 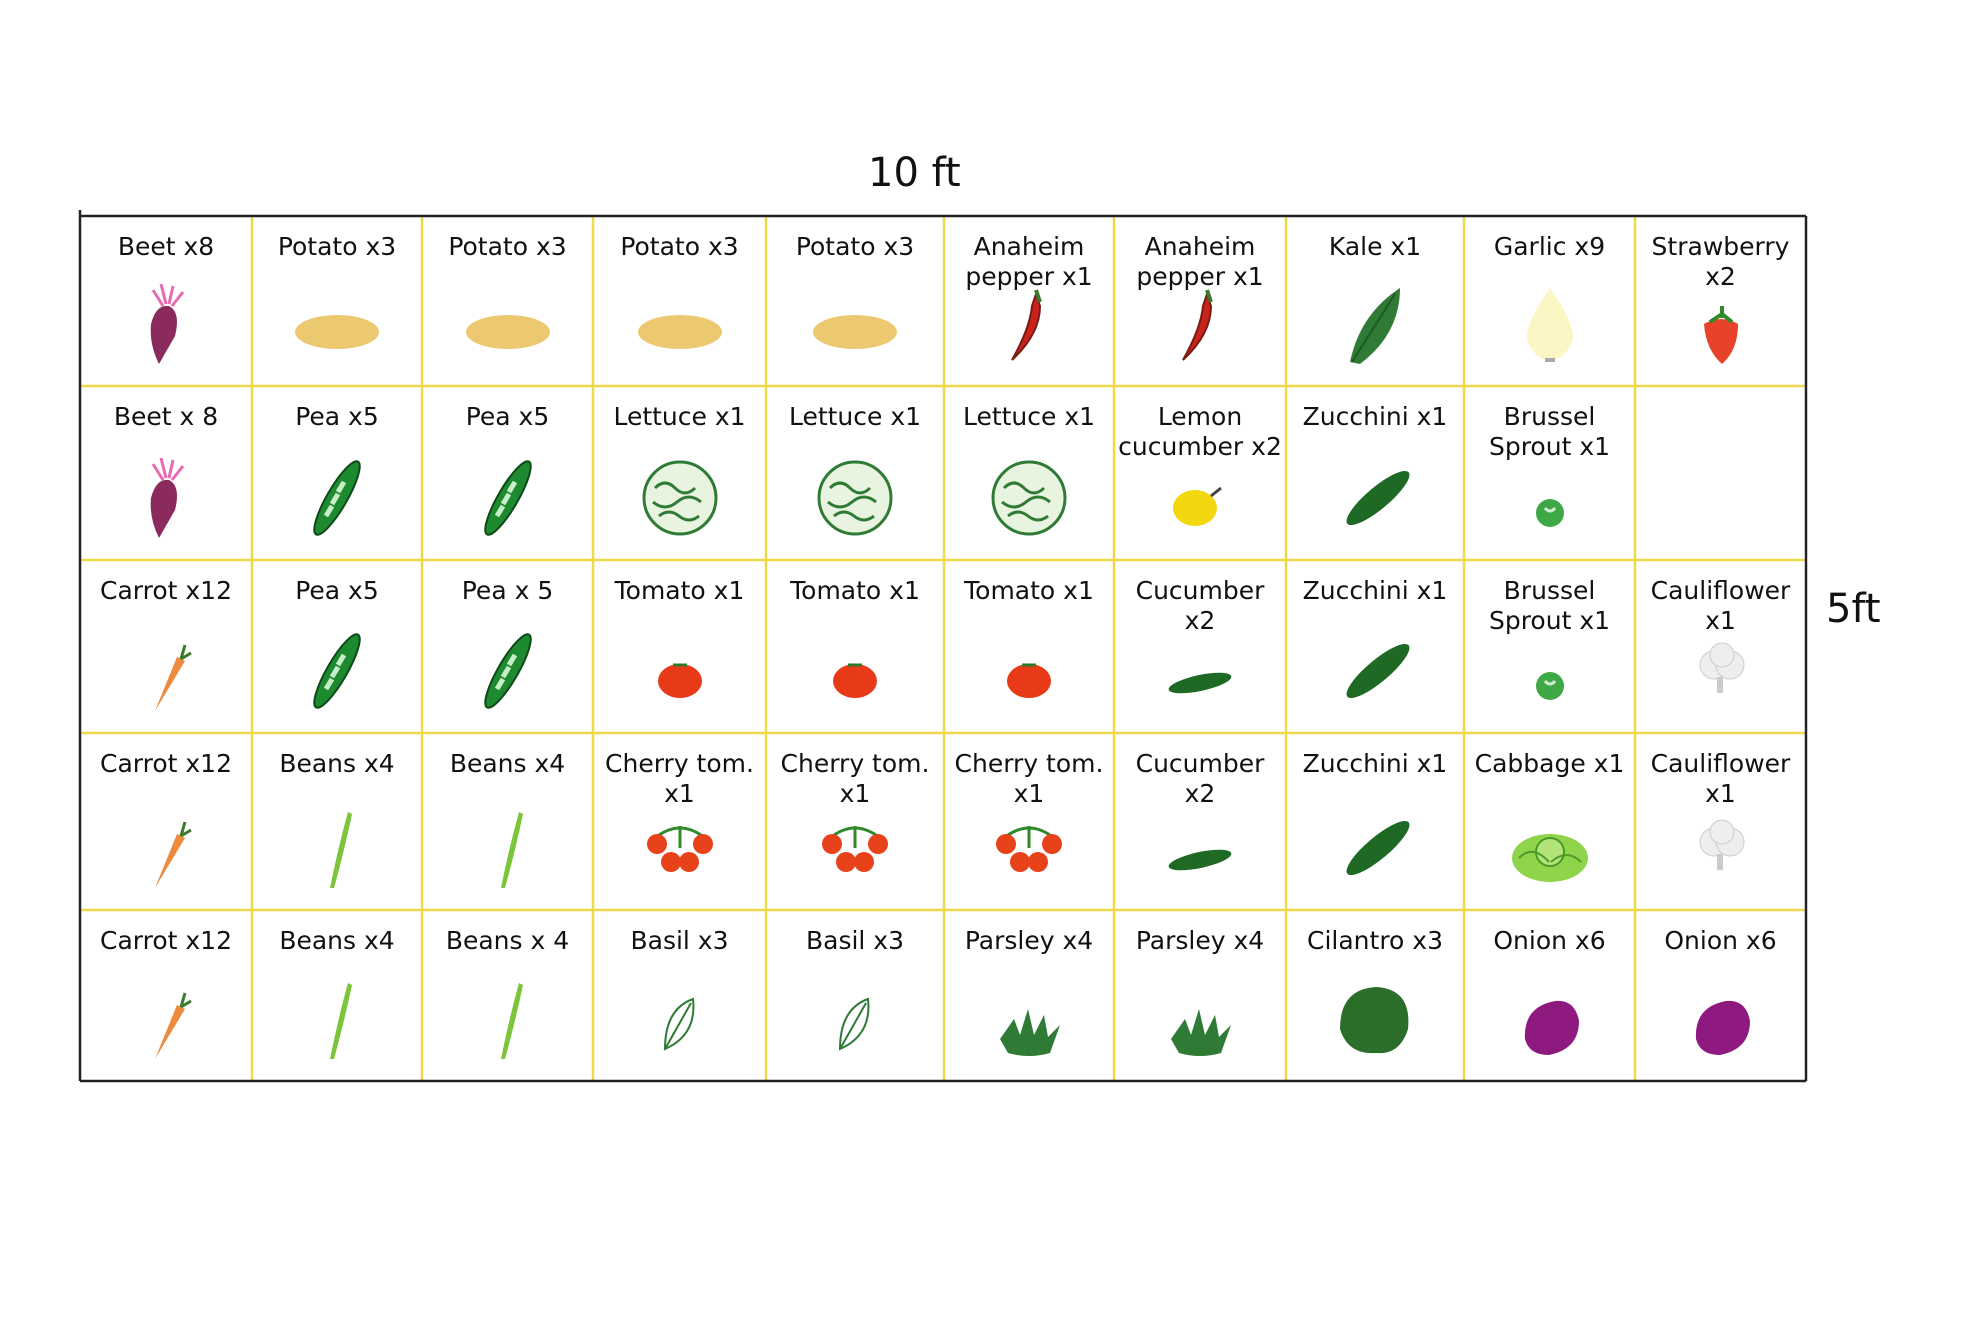 What do you see at coordinates (1549, 473) in the screenshot?
I see `bed-cell: Brussel Sprout x1` at bounding box center [1549, 473].